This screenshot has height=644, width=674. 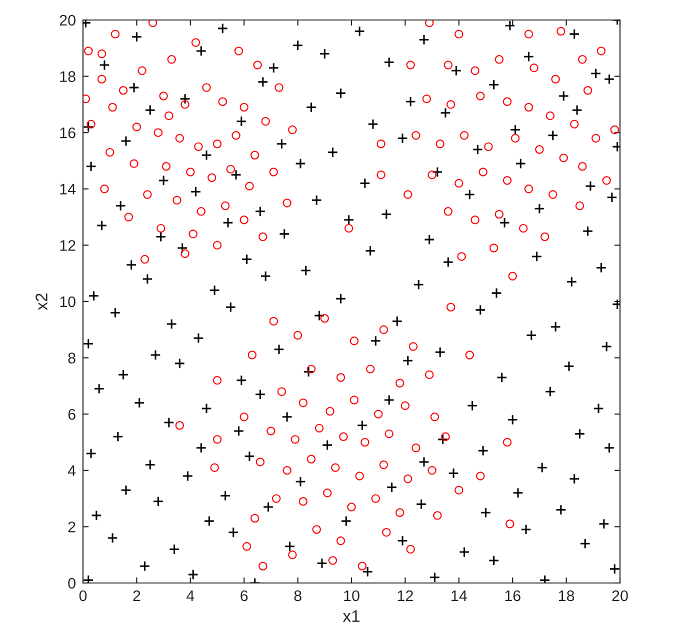 I want to click on x-tick-label: 16, so click(x=512, y=596).